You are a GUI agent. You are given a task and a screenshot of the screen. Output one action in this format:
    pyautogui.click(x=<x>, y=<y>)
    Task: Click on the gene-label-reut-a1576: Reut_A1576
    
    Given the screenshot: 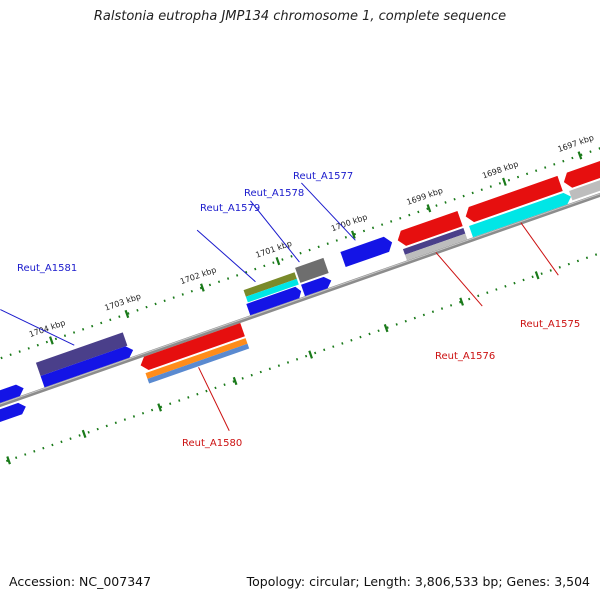 What is the action you would take?
    pyautogui.click(x=465, y=356)
    